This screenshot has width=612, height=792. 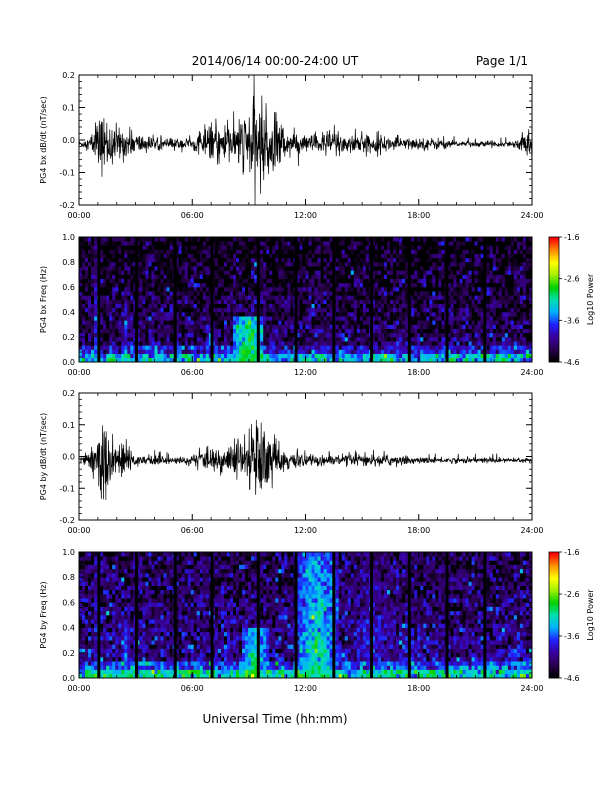 What do you see at coordinates (502, 61) in the screenshot?
I see `page-number: Page 1/1` at bounding box center [502, 61].